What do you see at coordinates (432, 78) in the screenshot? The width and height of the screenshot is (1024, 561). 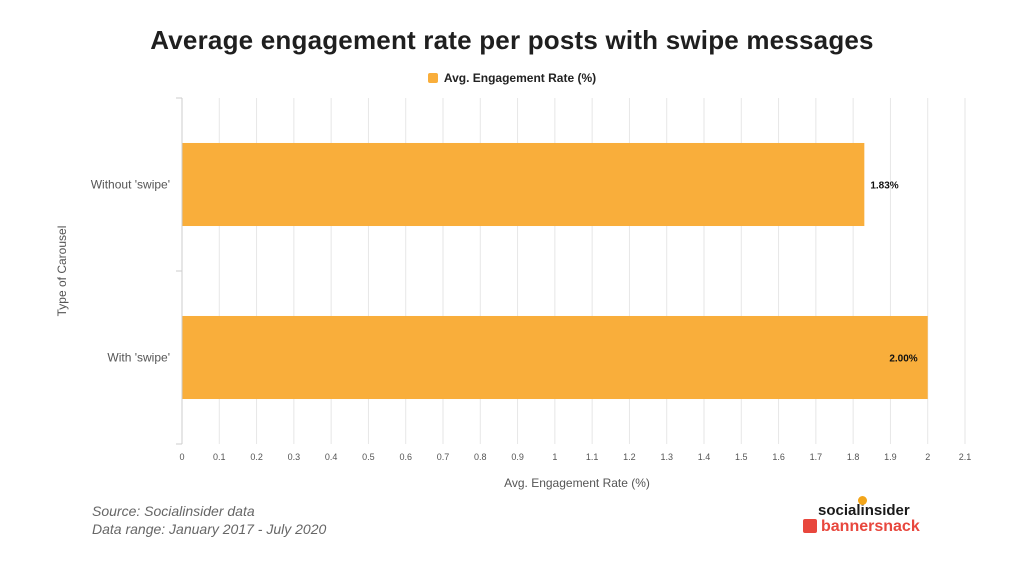 I see `legend-swatch` at bounding box center [432, 78].